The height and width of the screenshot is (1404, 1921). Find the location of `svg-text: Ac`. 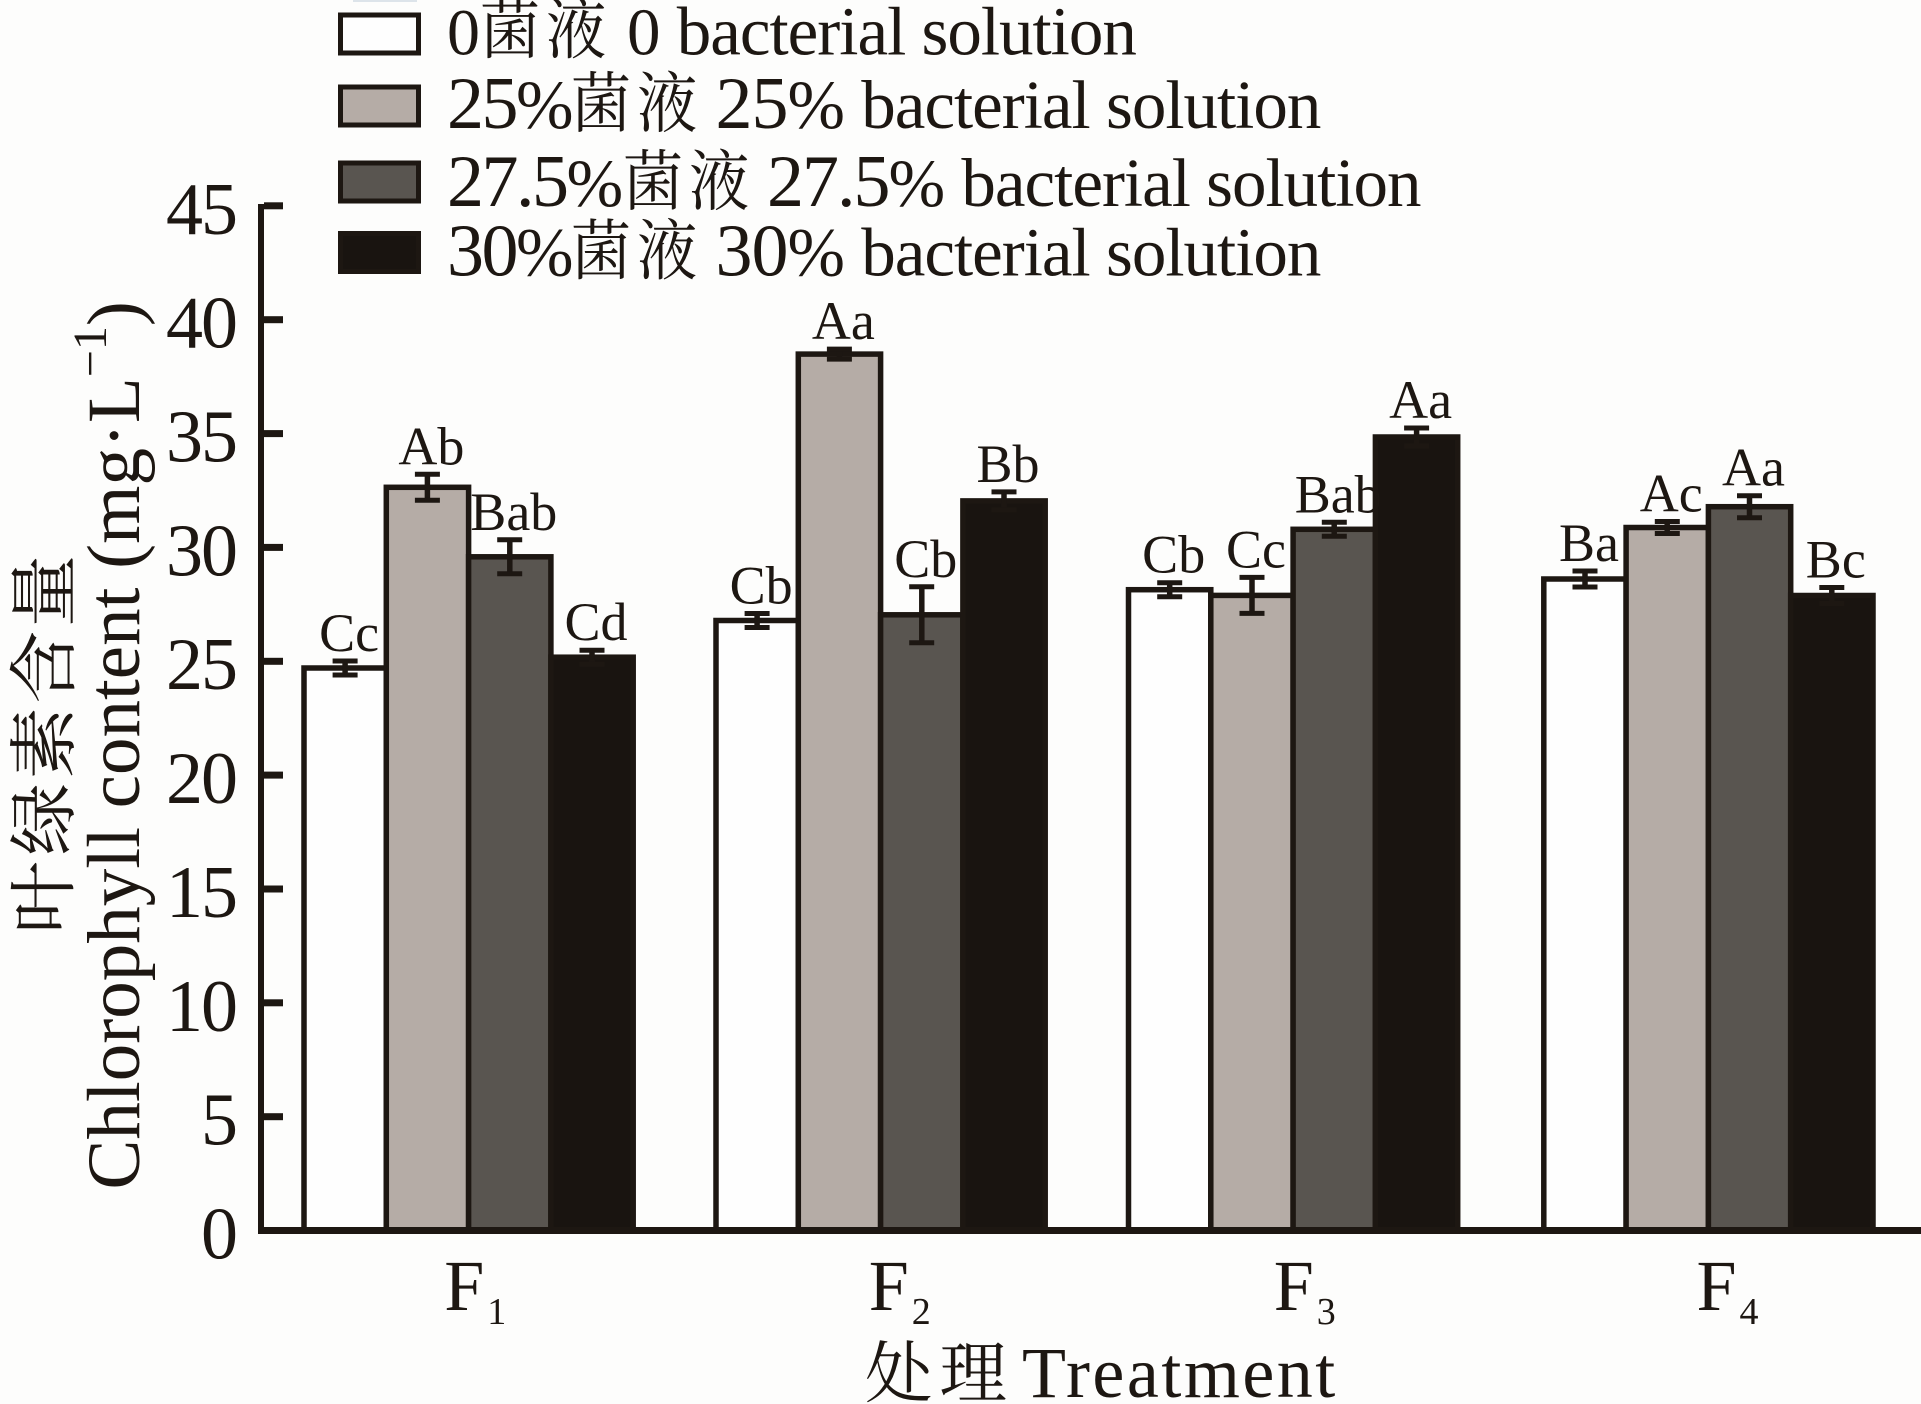

svg-text: Ac is located at coordinates (1671, 494).